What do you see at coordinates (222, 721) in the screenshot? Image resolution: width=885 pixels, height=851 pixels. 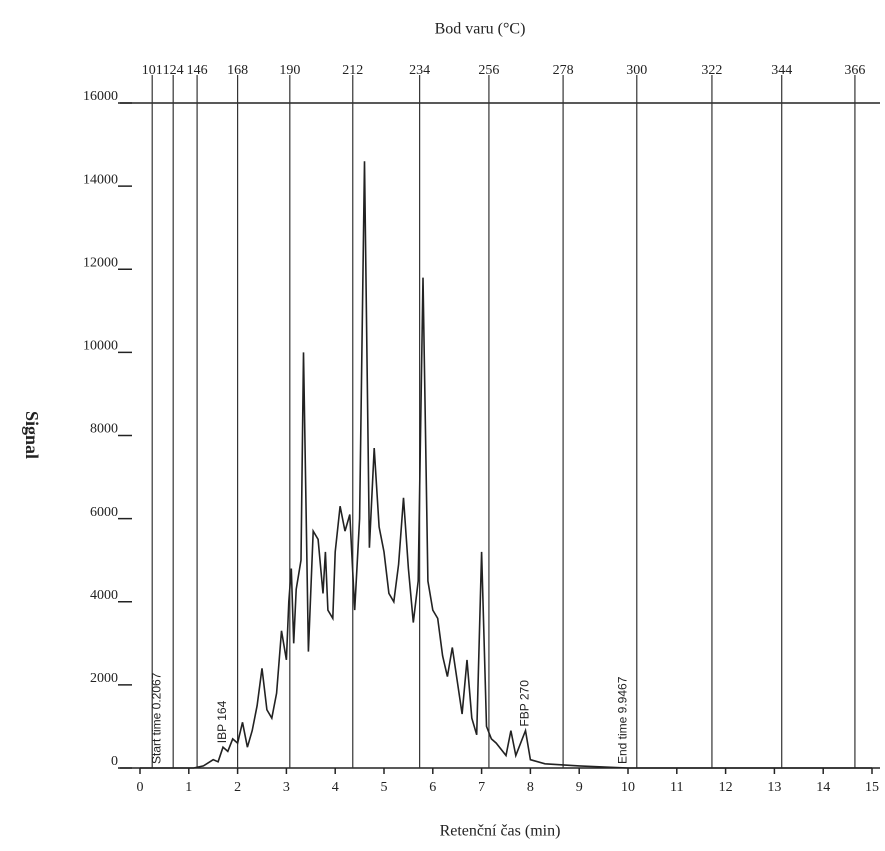 I see `annotation: IBP 164` at bounding box center [222, 721].